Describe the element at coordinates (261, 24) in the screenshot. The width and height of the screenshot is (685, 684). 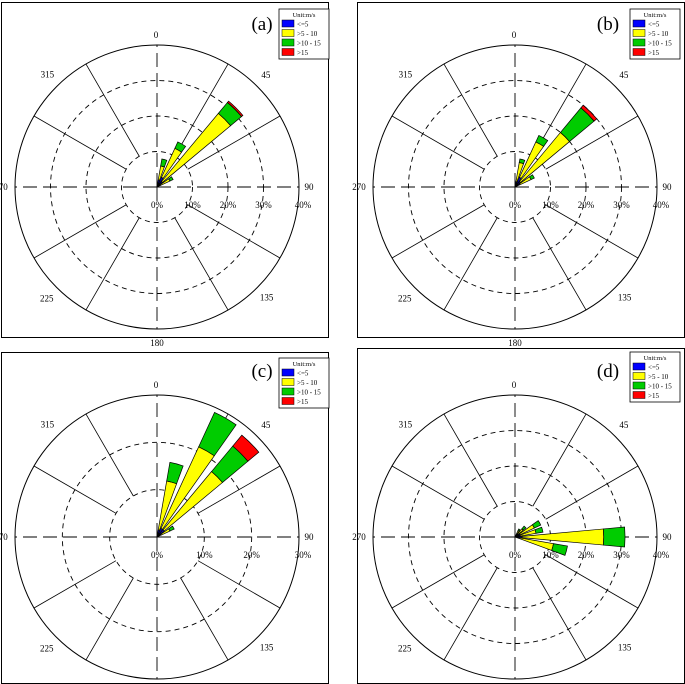
I see `panel-label: (a)` at that location.